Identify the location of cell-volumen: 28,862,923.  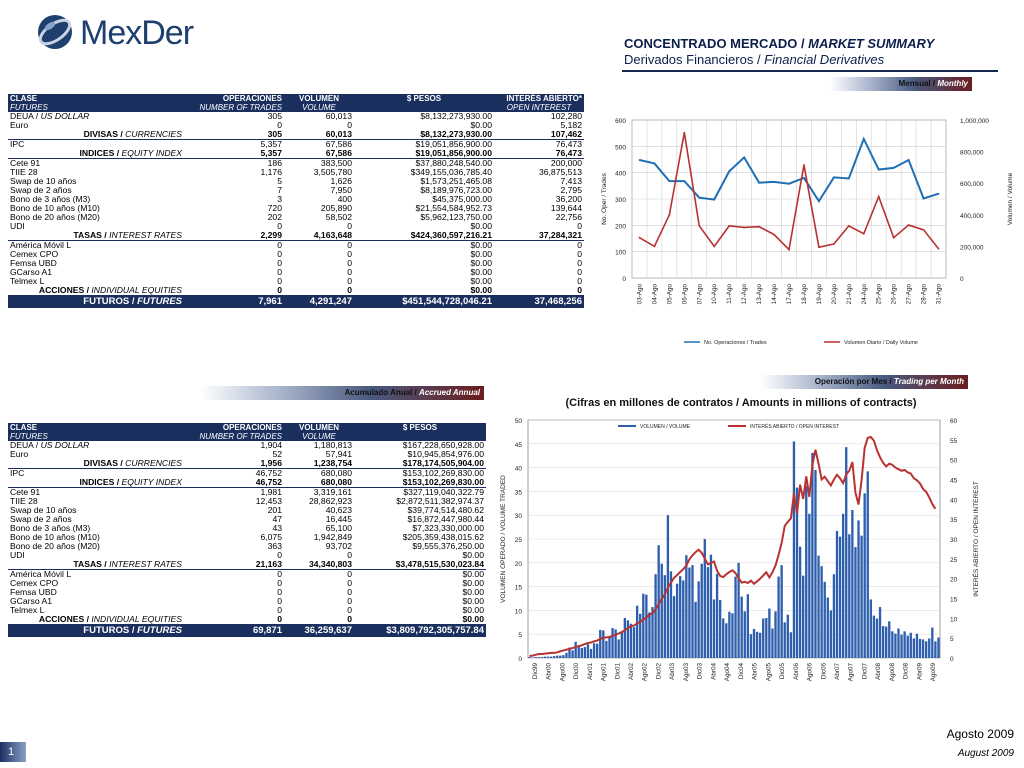
(330, 501).